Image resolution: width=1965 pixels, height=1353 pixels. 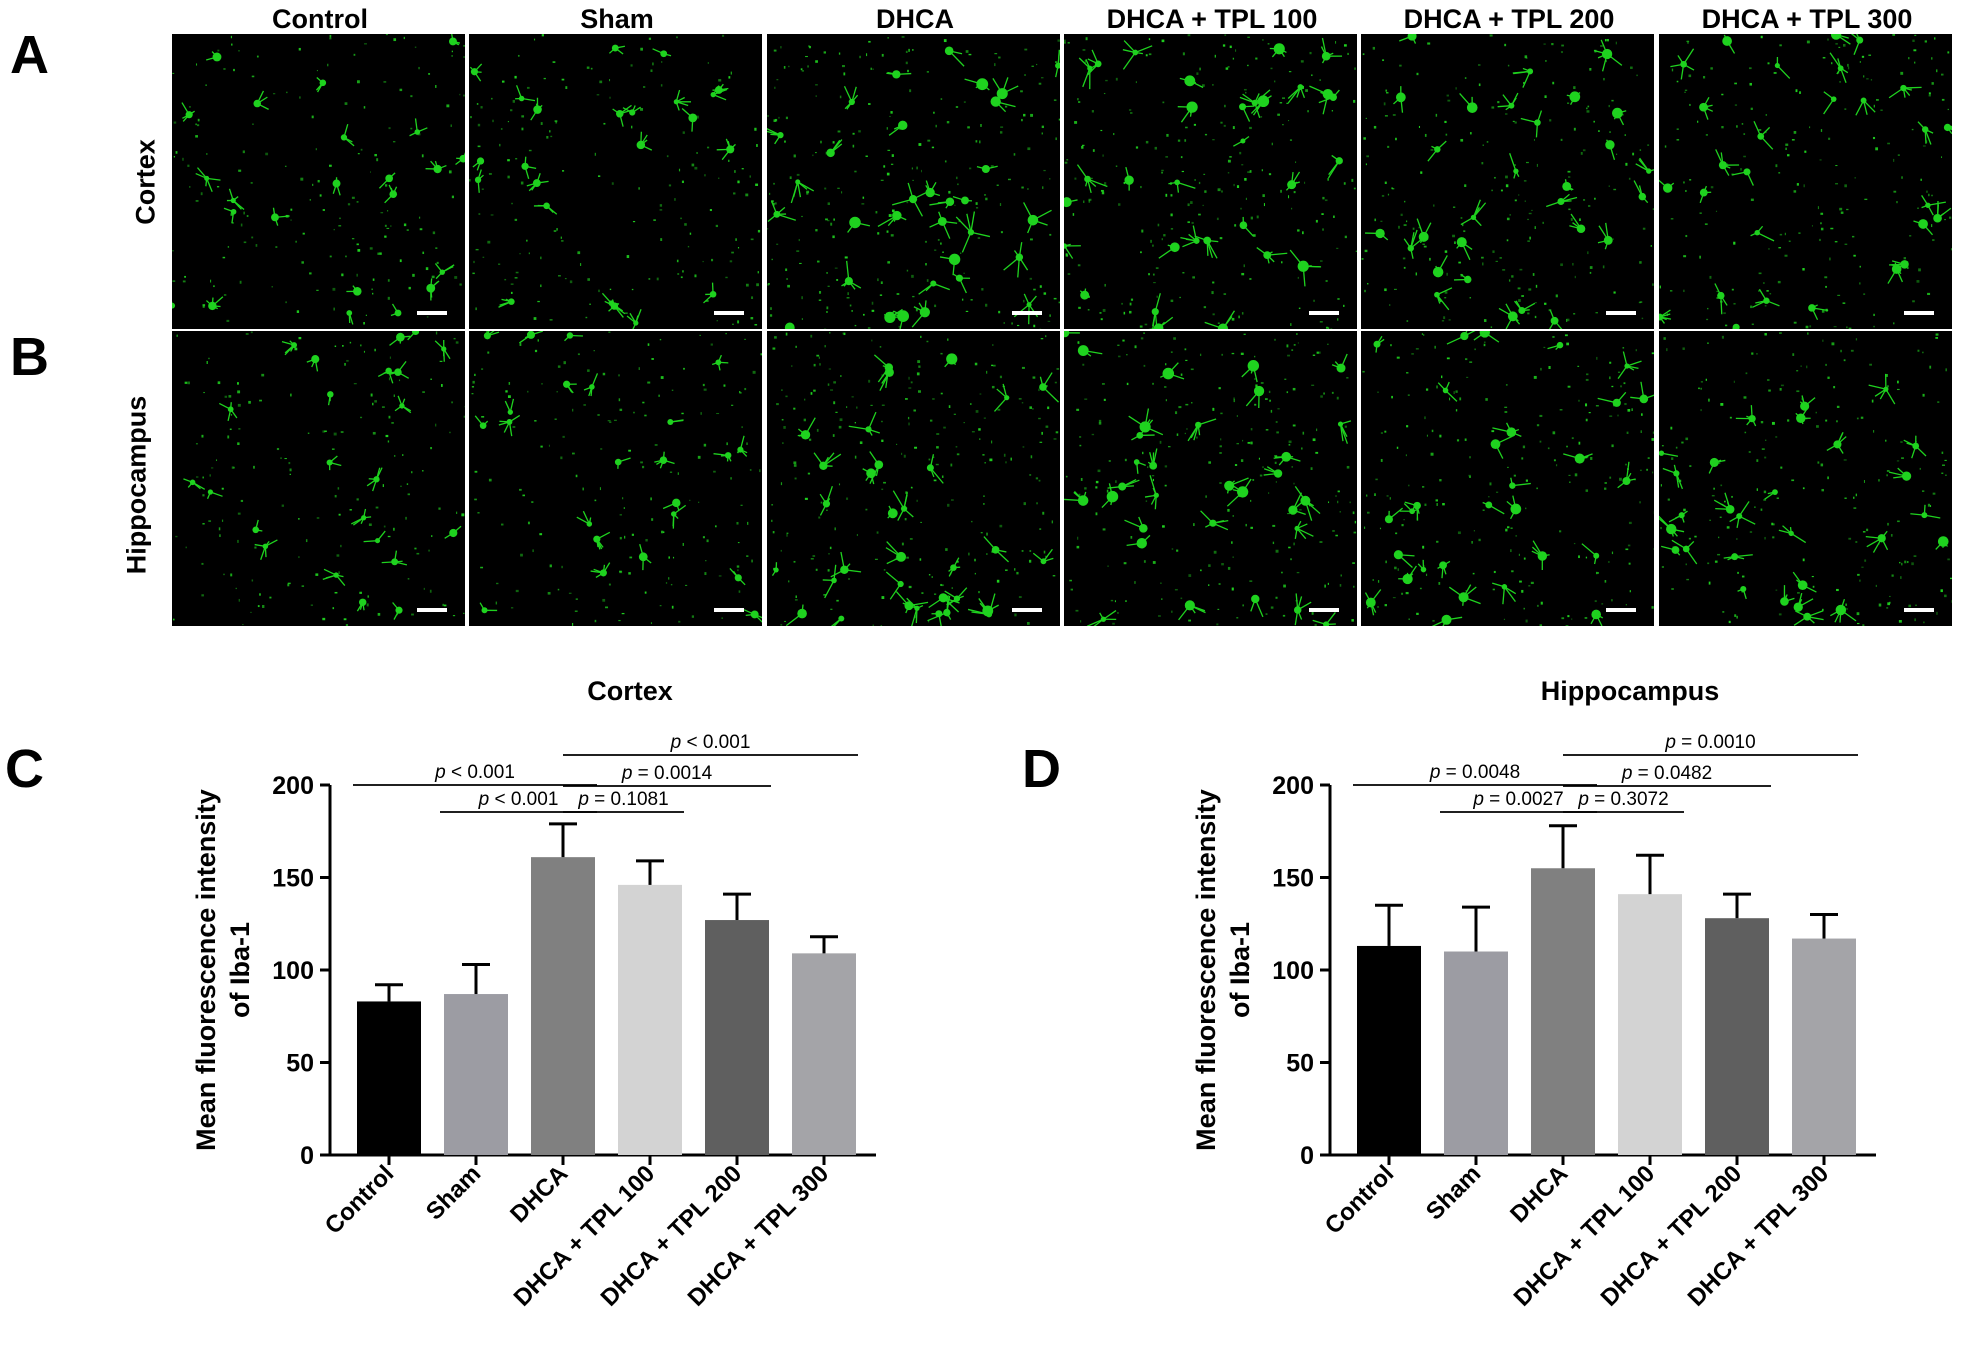 I want to click on p-value-label: p = 0.1081, so click(x=622, y=799).